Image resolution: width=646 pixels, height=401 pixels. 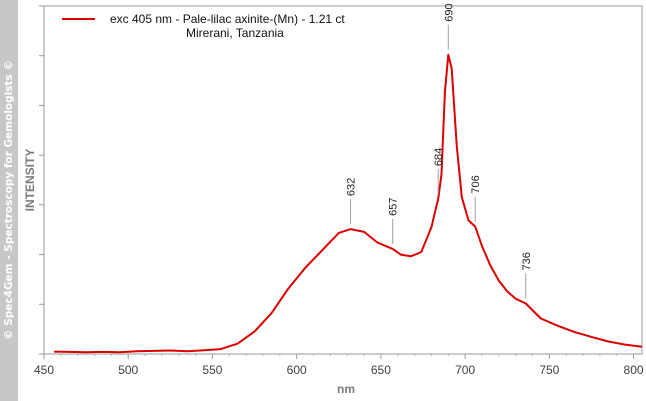 What do you see at coordinates (352, 187) in the screenshot?
I see `peak-label: 632` at bounding box center [352, 187].